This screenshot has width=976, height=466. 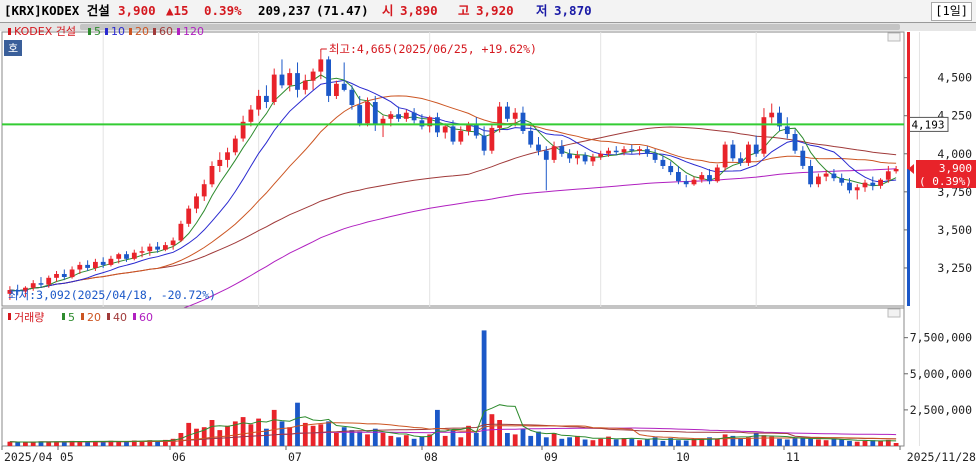 What do you see at coordinates (146, 317) in the screenshot?
I see `volume-legend-item: 60` at bounding box center [146, 317].